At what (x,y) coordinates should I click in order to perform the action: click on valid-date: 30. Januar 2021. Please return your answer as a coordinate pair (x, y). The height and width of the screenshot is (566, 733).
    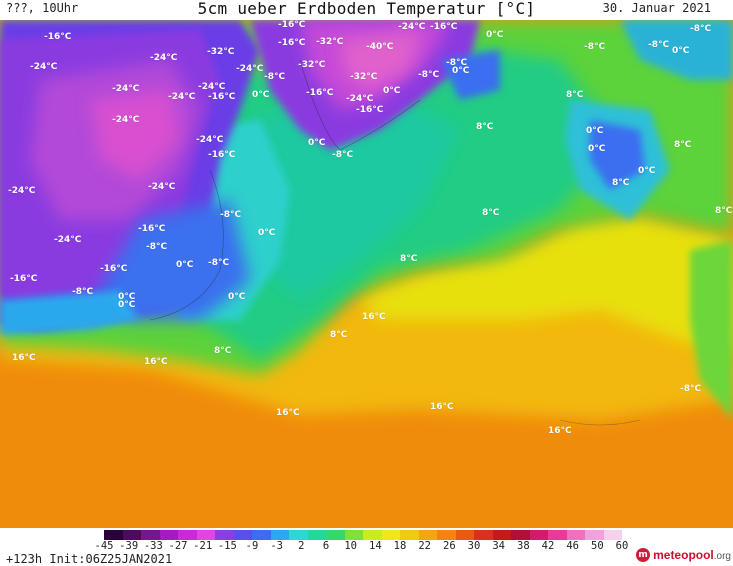
    Looking at the image, I should click on (656, 8).